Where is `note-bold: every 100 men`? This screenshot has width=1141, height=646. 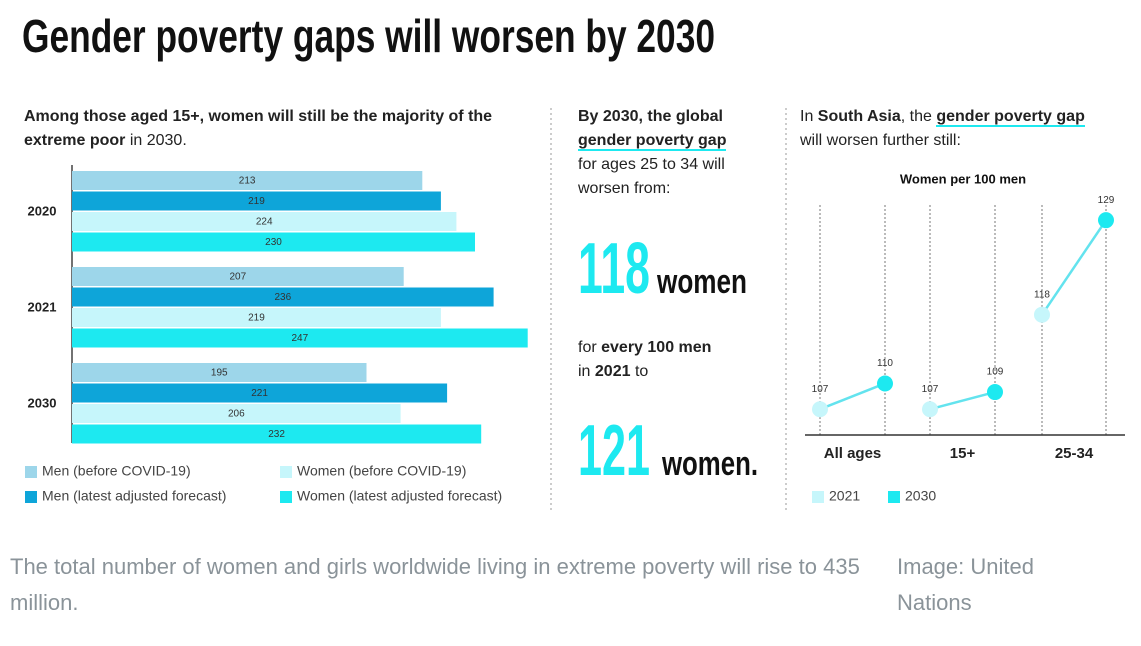 note-bold: every 100 men is located at coordinates (656, 347).